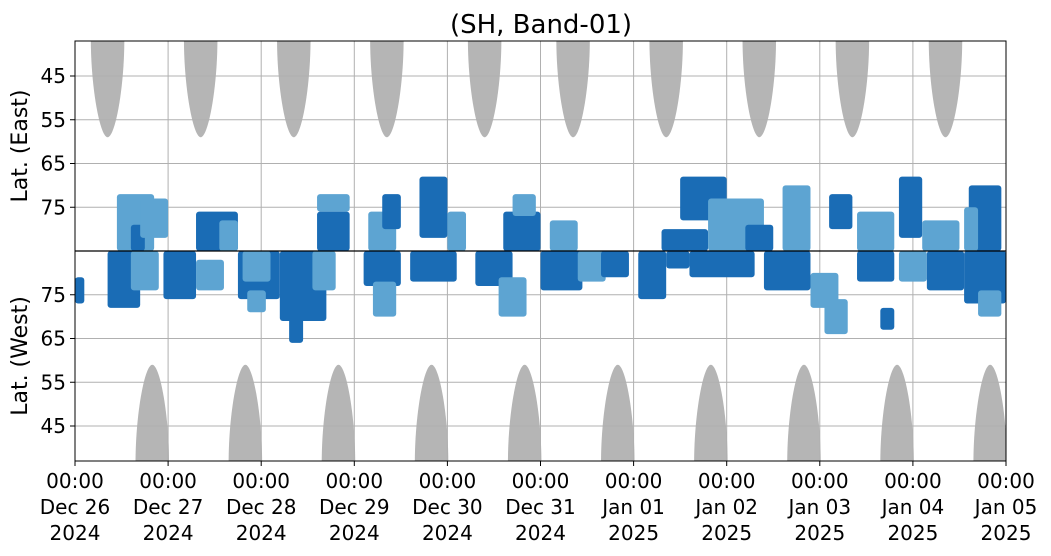  I want to click on x-tick-label-10-line-1: 00:00, so click(1006, 481).